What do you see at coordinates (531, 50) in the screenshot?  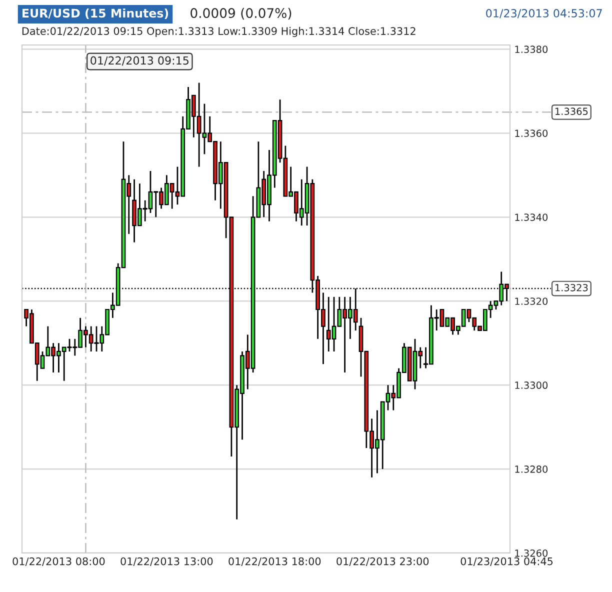 I see `y-tick-label: 1.3380` at bounding box center [531, 50].